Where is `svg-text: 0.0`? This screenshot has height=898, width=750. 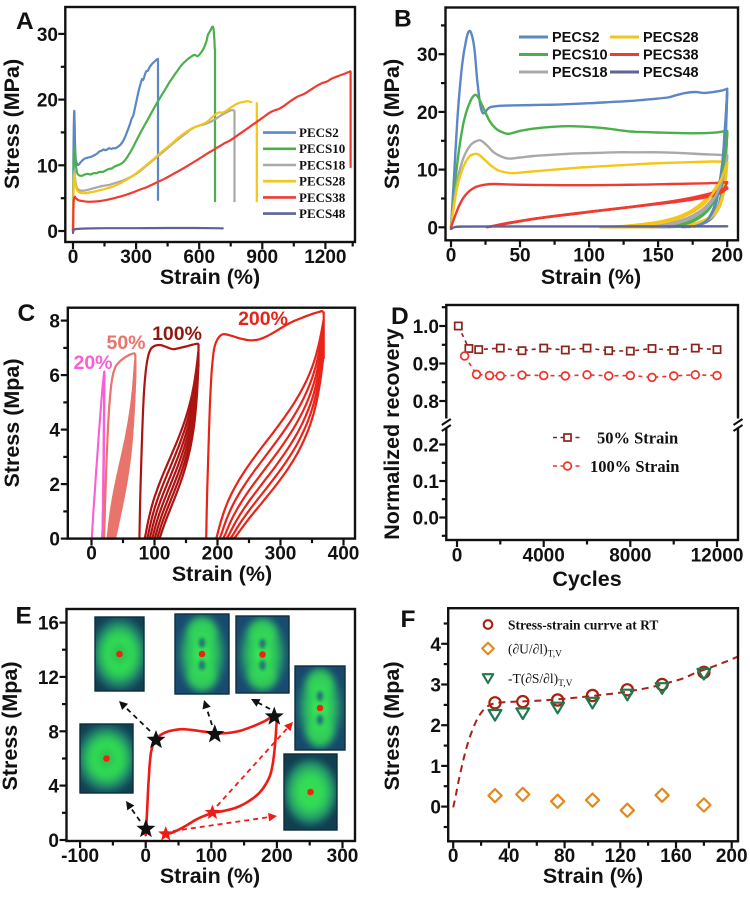 svg-text: 0.0 is located at coordinates (426, 519).